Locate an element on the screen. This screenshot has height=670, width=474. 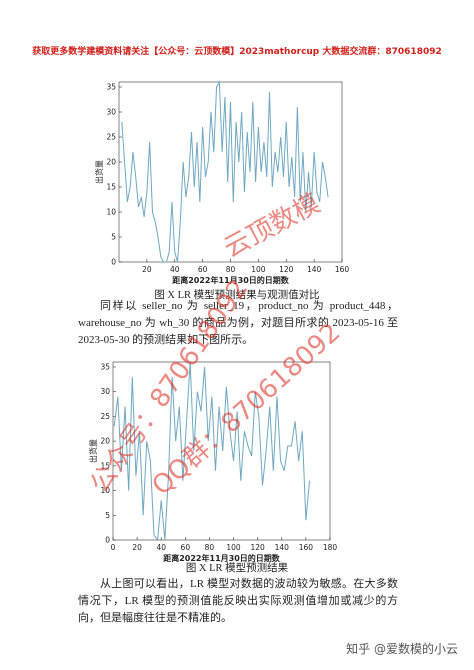
caption: 图 X LR 模型预测结果 is located at coordinates (237, 568).